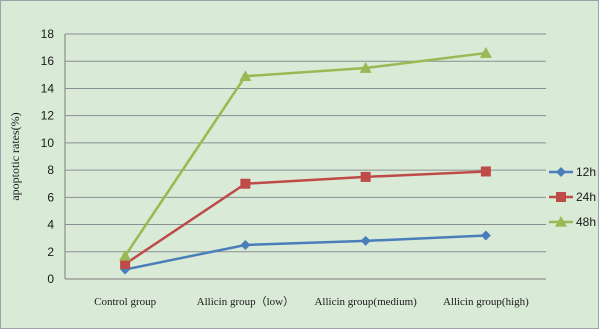 The height and width of the screenshot is (329, 599). I want to click on legend-label: 12h, so click(586, 172).